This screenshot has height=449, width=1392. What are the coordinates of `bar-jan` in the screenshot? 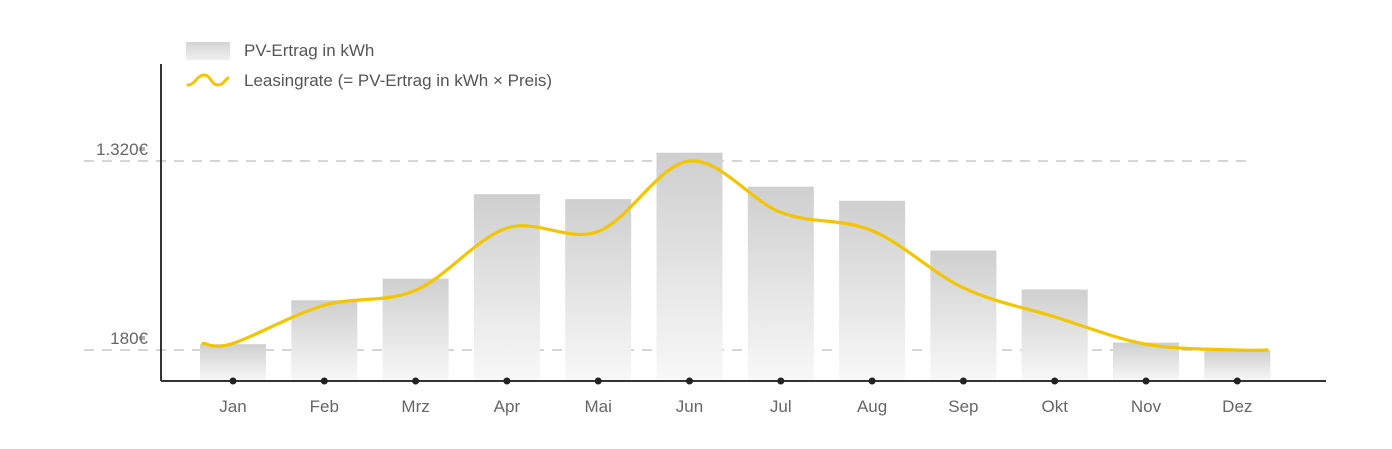 It's located at (233, 362).